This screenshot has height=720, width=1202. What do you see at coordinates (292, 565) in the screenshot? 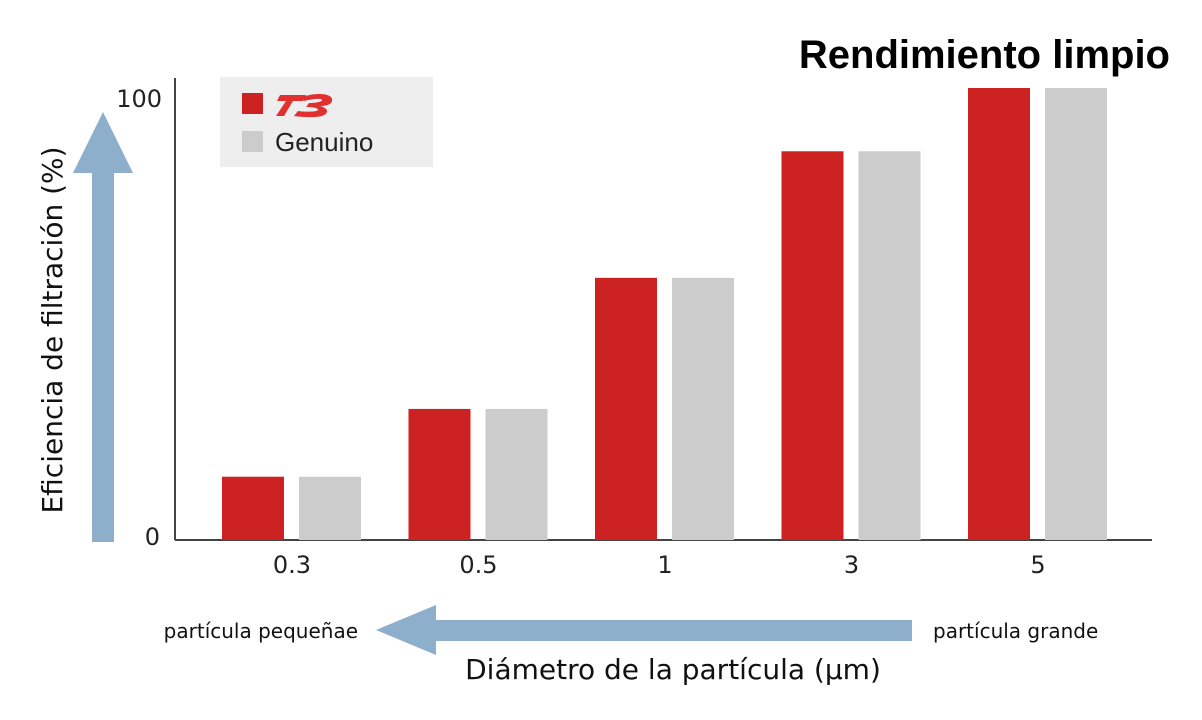
I see `x-tick-label: 0.3` at bounding box center [292, 565].